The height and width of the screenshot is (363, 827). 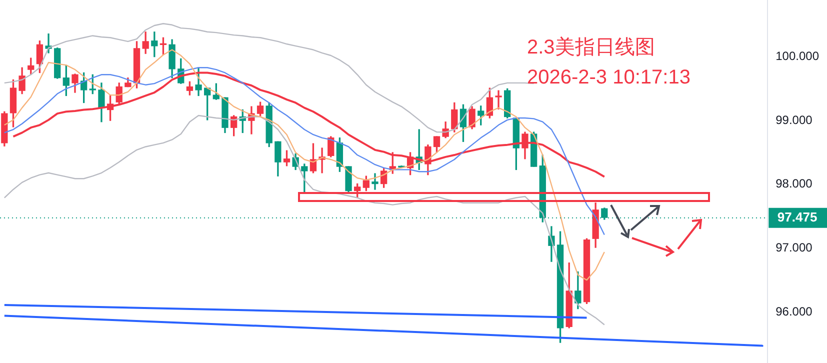 What do you see at coordinates (794, 247) in the screenshot?
I see `y-tick-label: 97.000` at bounding box center [794, 247].